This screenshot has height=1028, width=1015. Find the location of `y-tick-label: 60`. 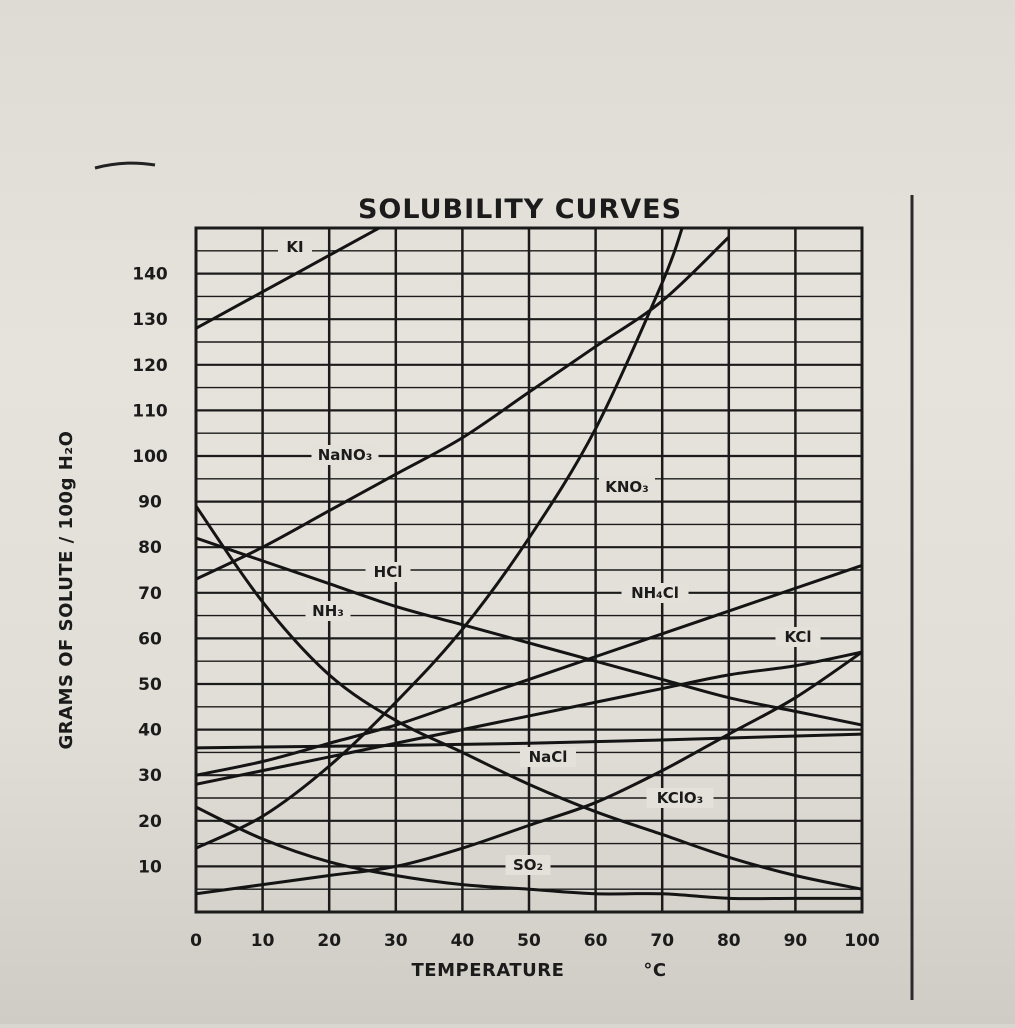

y-tick-label: 60 is located at coordinates (150, 639).